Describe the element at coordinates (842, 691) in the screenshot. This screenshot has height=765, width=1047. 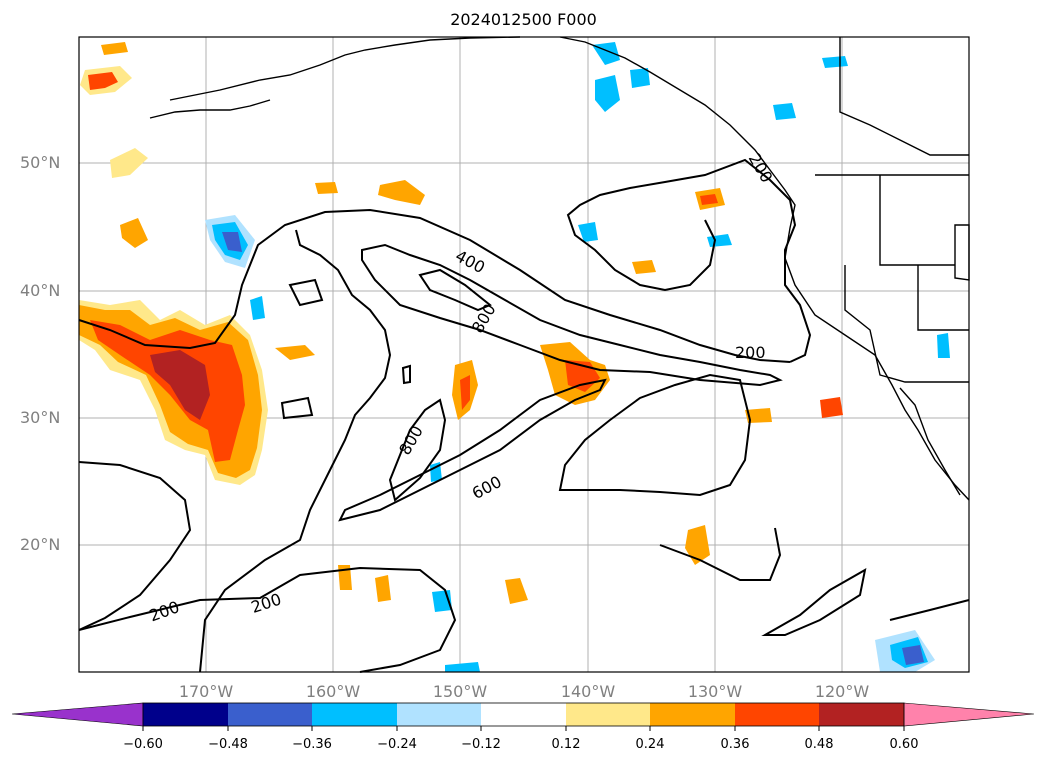
I see `lon-label: 120°W` at that location.